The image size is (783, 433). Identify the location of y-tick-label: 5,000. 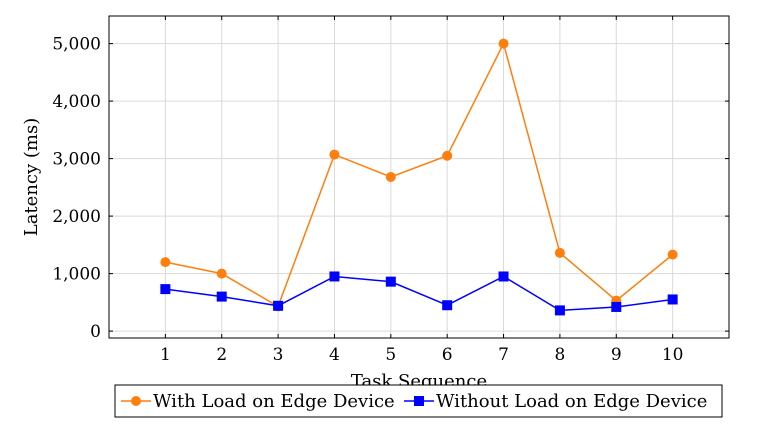
(76, 45).